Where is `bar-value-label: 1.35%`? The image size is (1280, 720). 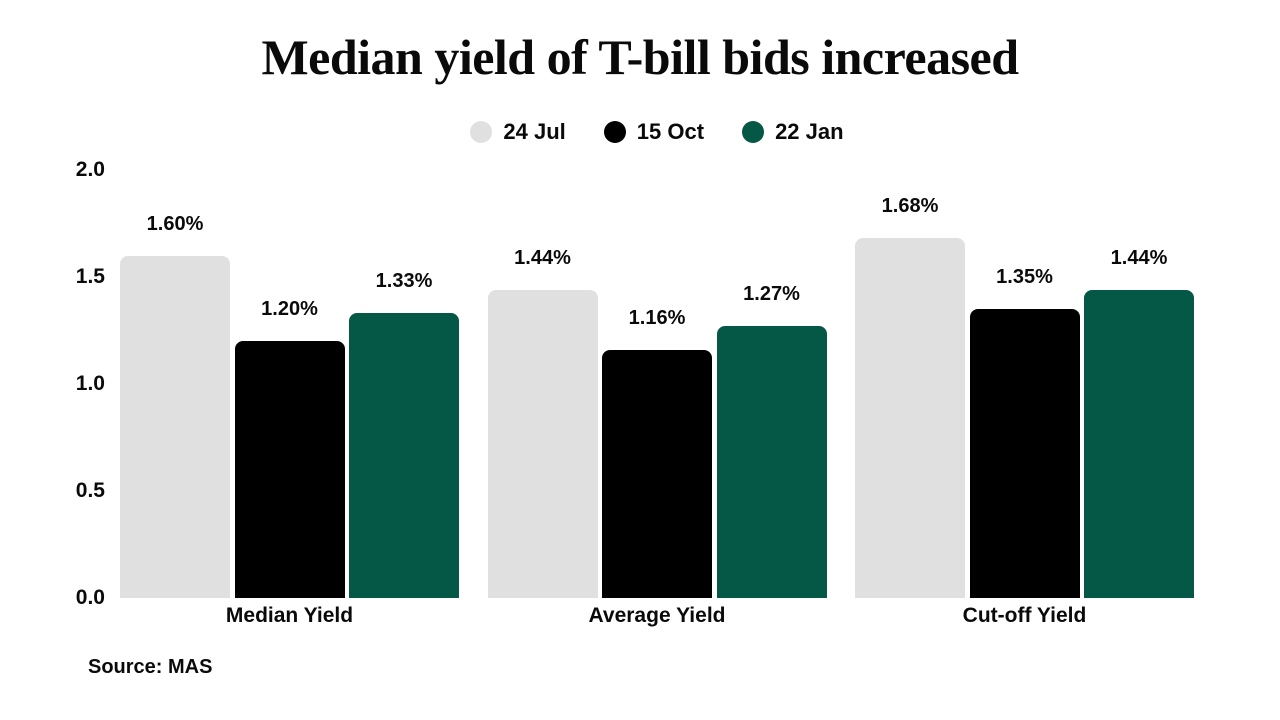 bar-value-label: 1.35% is located at coordinates (1024, 277).